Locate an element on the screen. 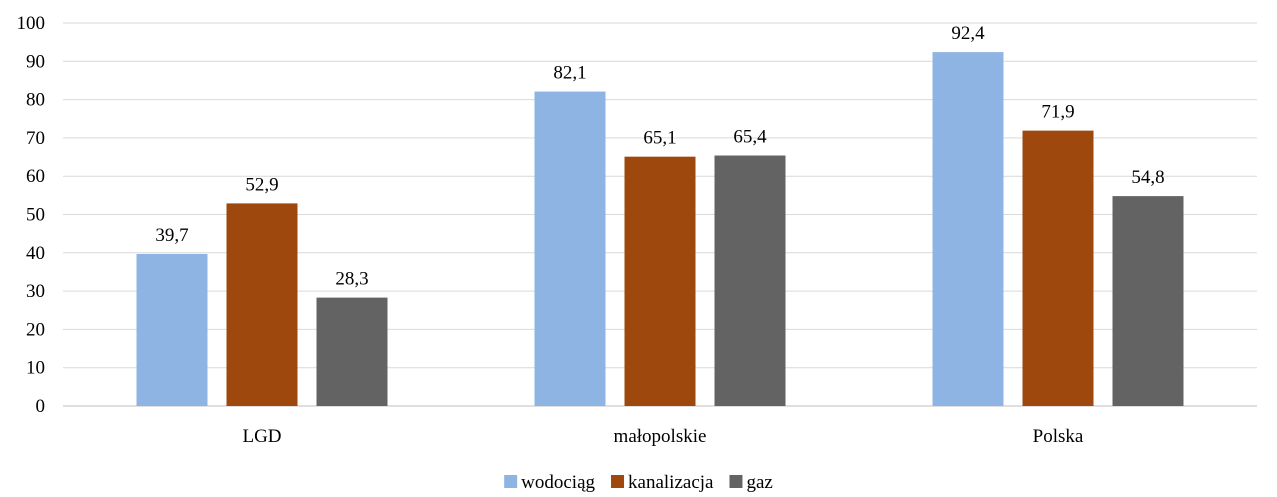  legend-label: kanalizacja is located at coordinates (671, 482).